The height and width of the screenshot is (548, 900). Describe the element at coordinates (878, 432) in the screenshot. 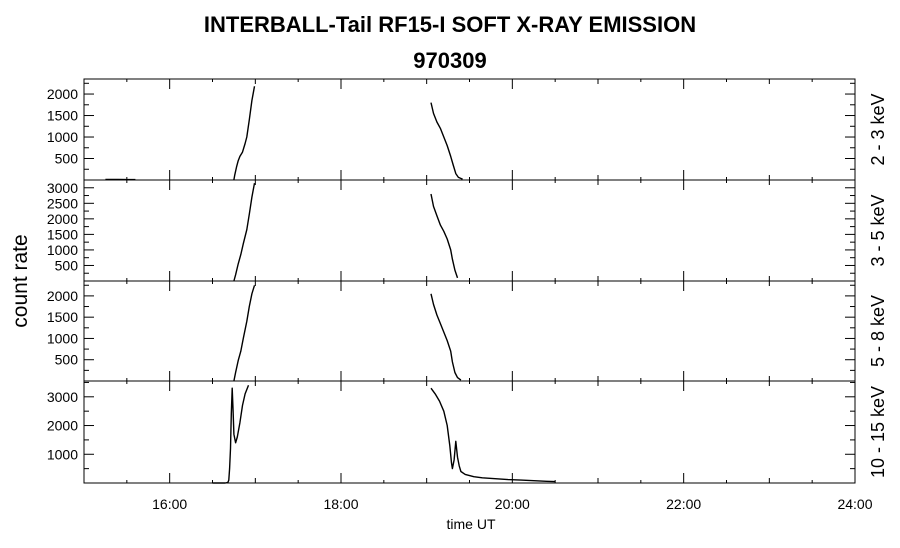

I see `channel-label-4: 10 - 15 keV` at that location.